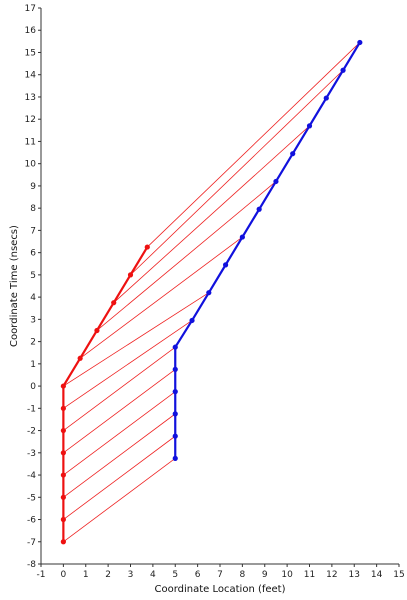 This screenshot has width=407, height=600. Describe the element at coordinates (33, 231) in the screenshot. I see `y-tick-label: 7` at that location.